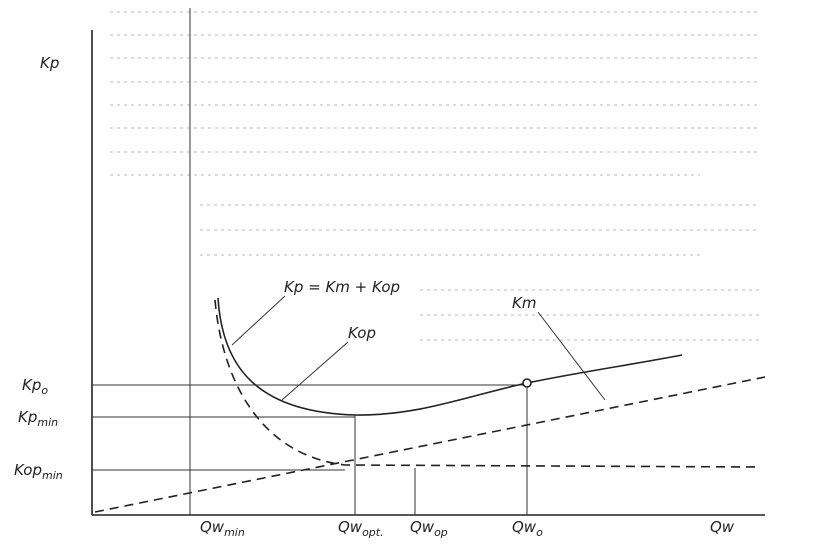 This screenshot has width=813, height=553. I want to click on x-mark-label: Qwo, so click(527, 528).